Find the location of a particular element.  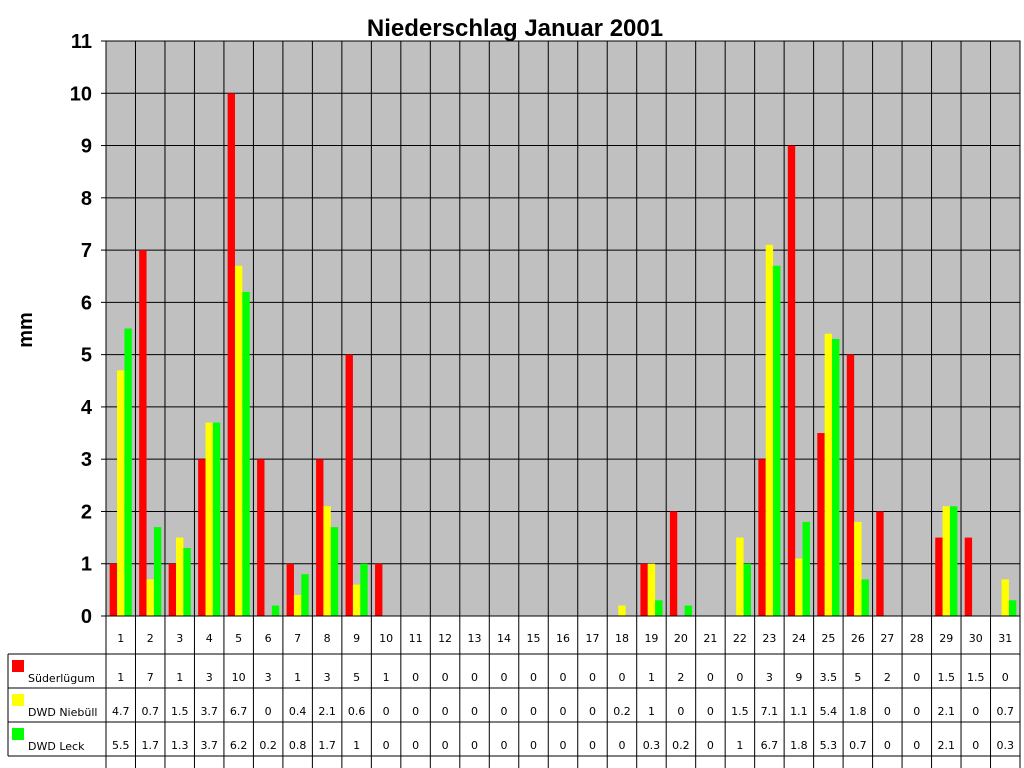

y-tick-label: 9 is located at coordinates (86, 147).